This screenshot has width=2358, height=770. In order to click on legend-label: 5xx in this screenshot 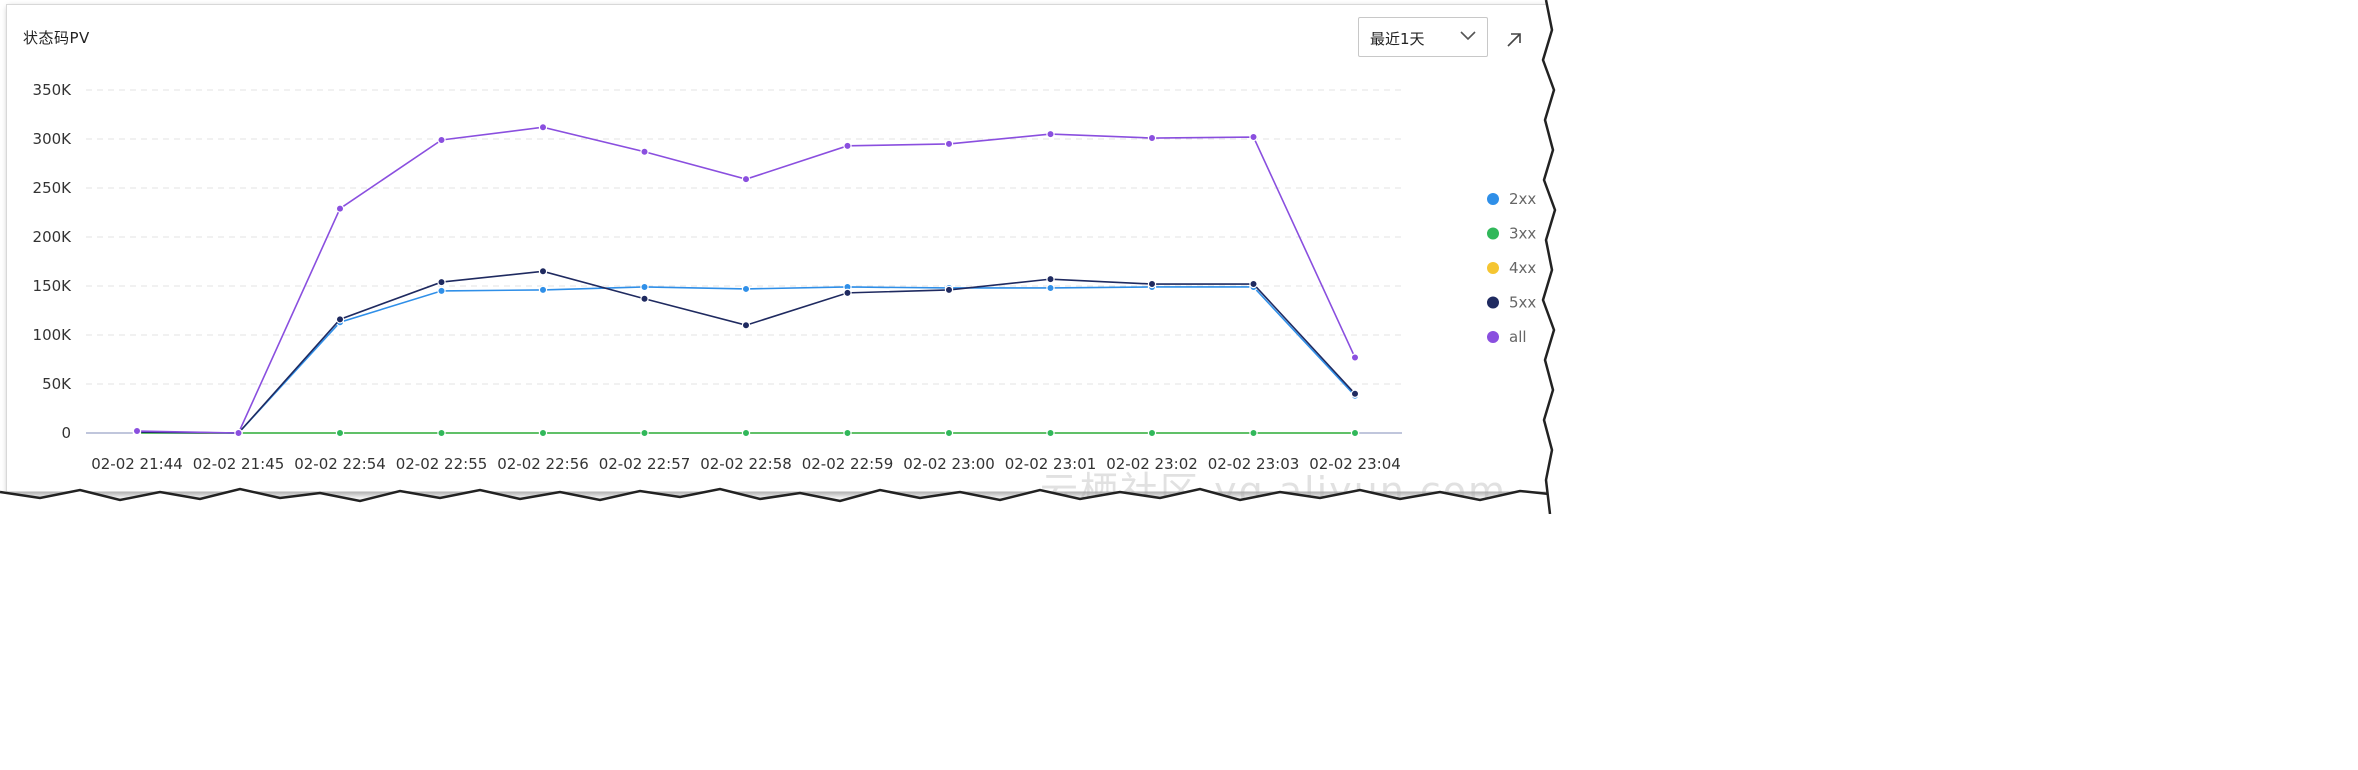, I will do `click(1522, 303)`.